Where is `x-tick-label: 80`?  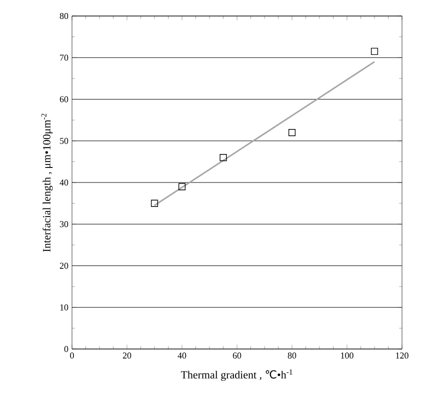 x-tick-label: 80 is located at coordinates (292, 355).